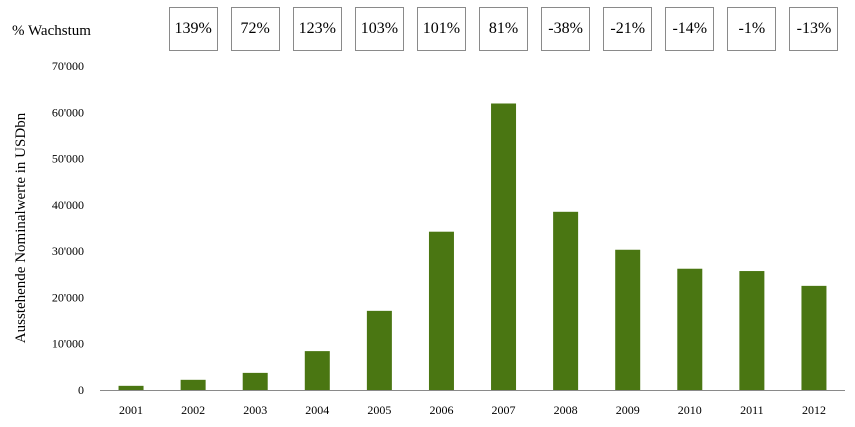 This screenshot has height=427, width=855. I want to click on growth-value-box: 101%, so click(441, 29).